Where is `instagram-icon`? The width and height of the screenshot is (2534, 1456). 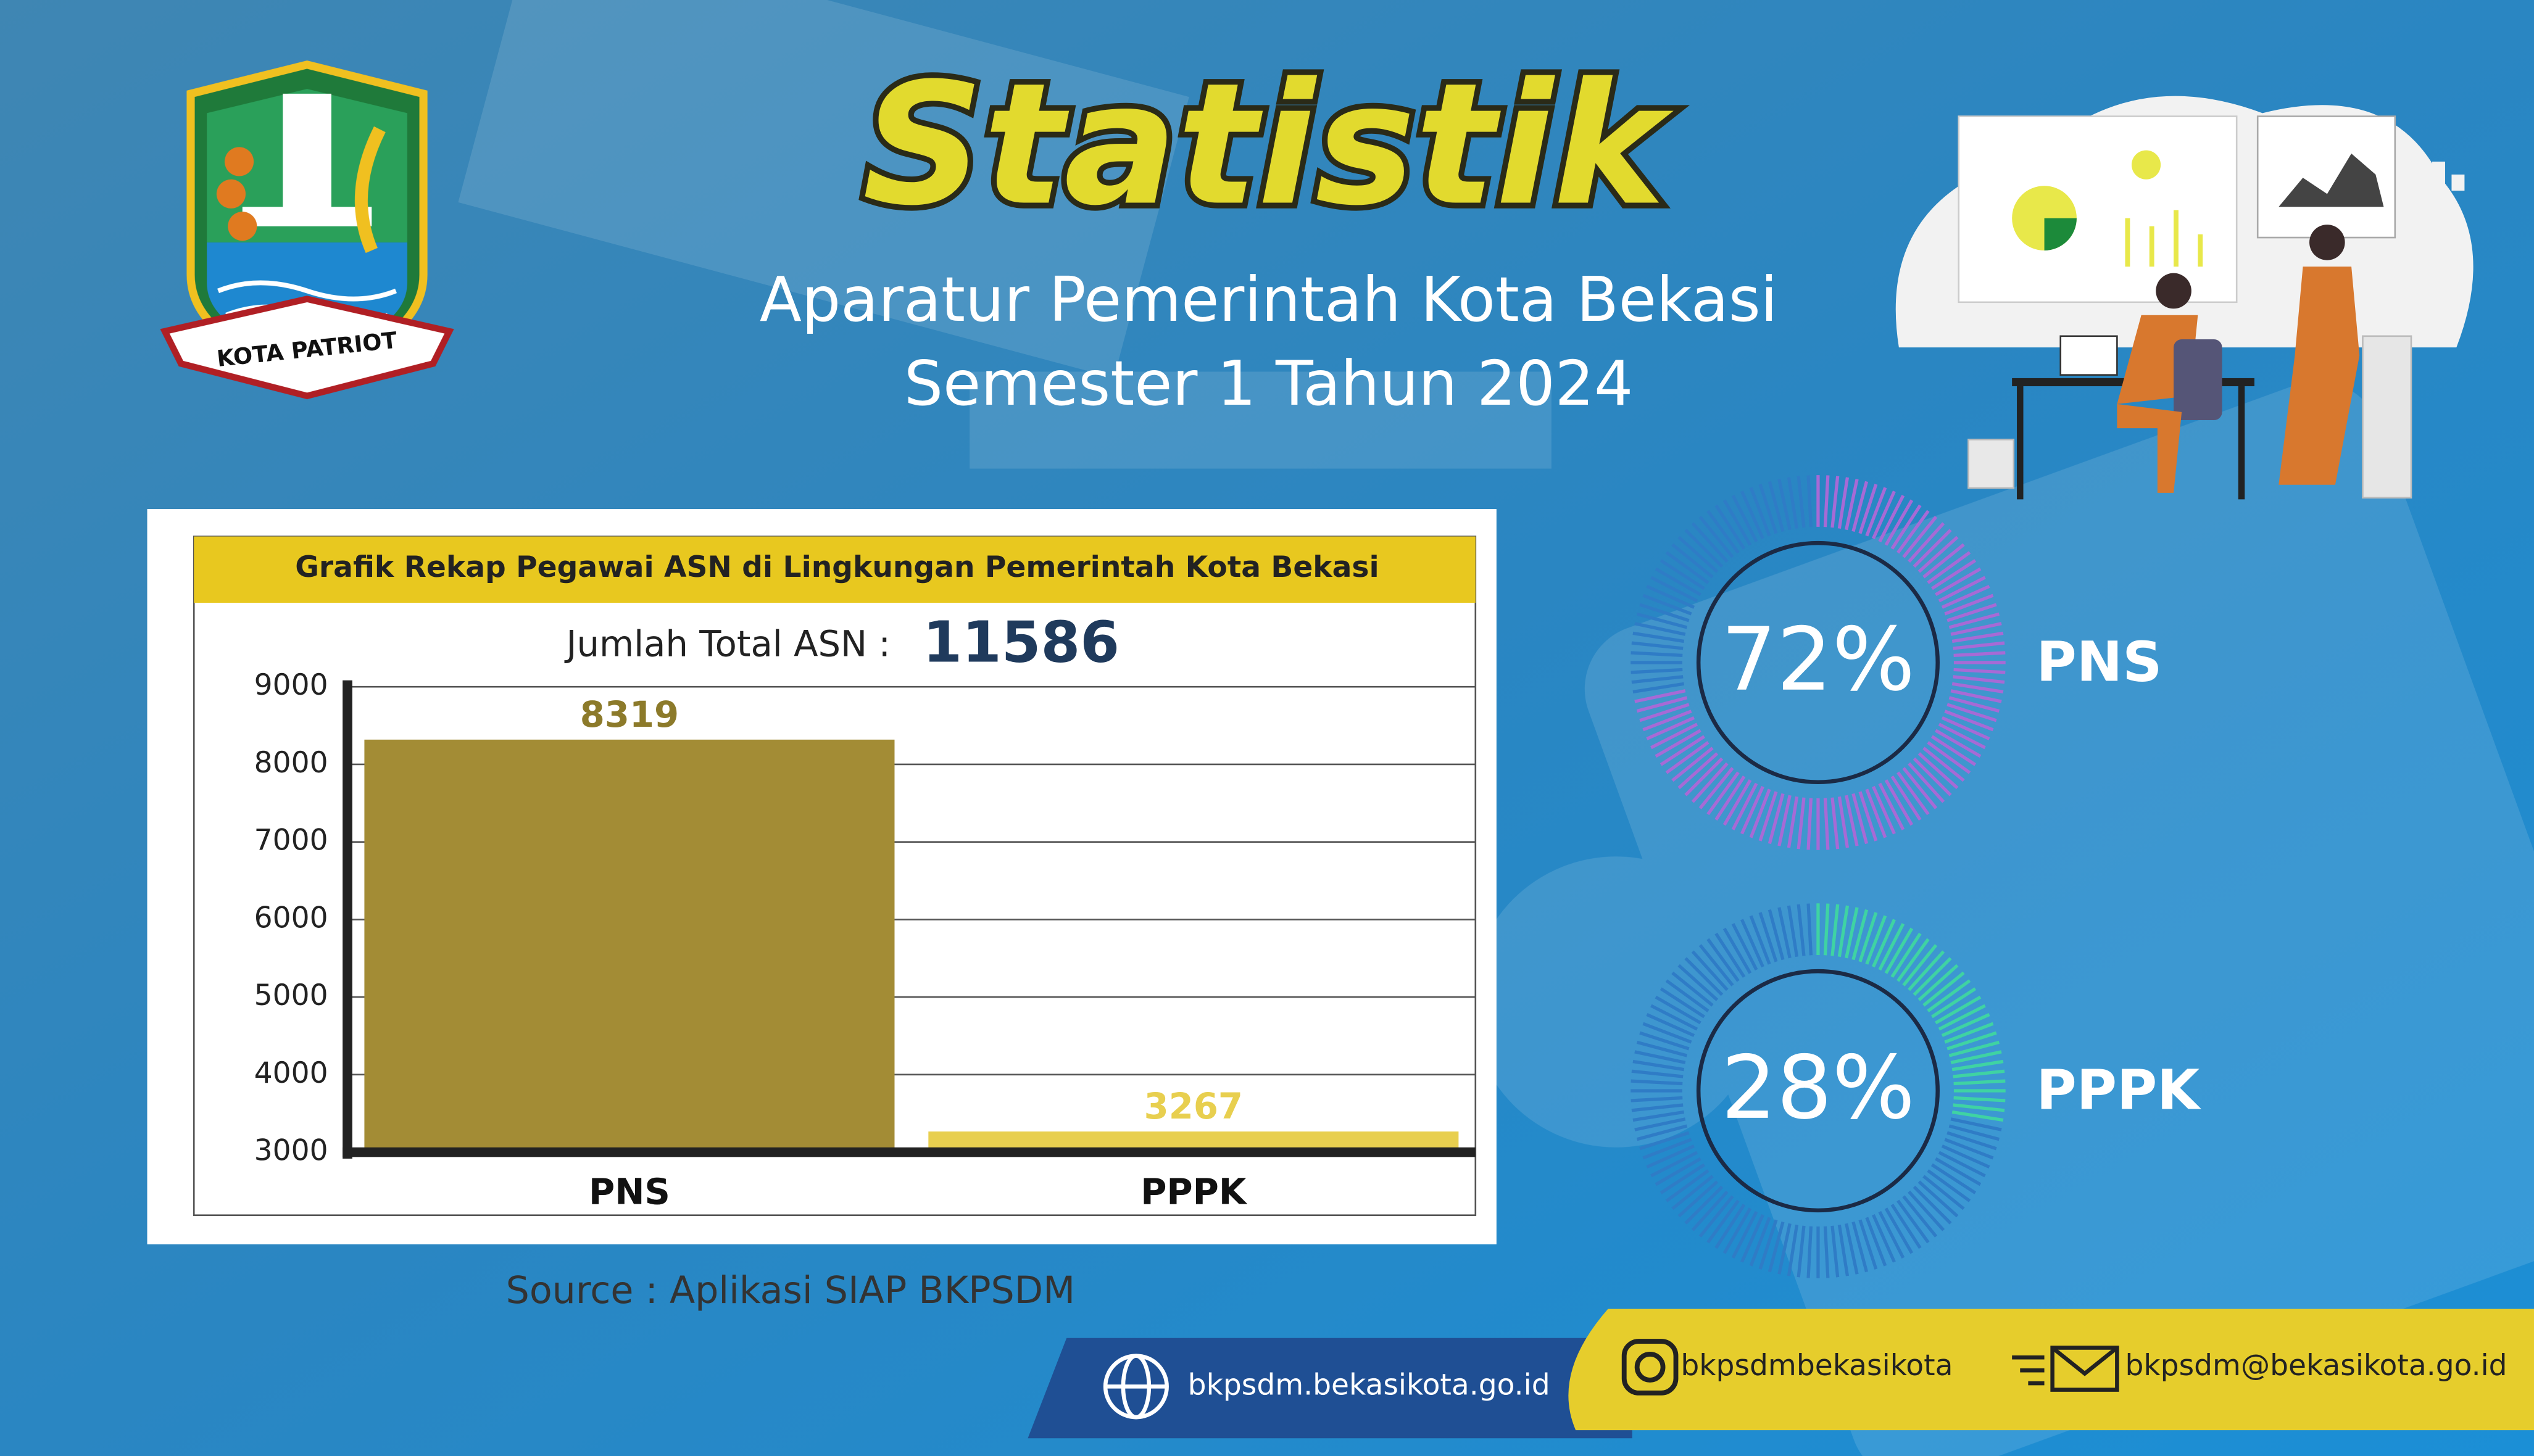
instagram-icon is located at coordinates (1650, 1368).